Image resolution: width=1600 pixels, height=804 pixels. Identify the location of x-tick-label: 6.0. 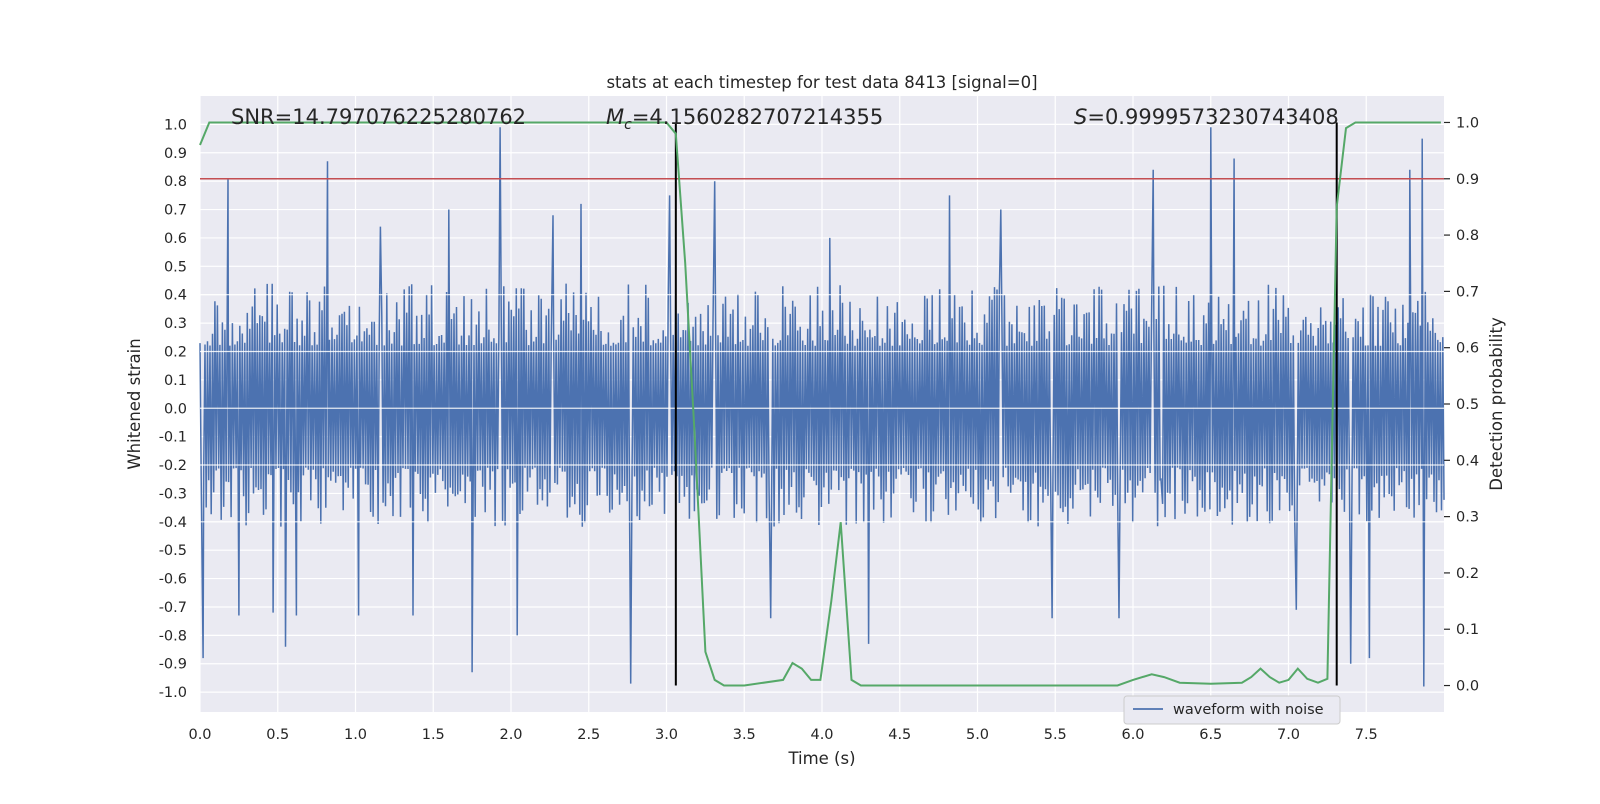
(1132, 735).